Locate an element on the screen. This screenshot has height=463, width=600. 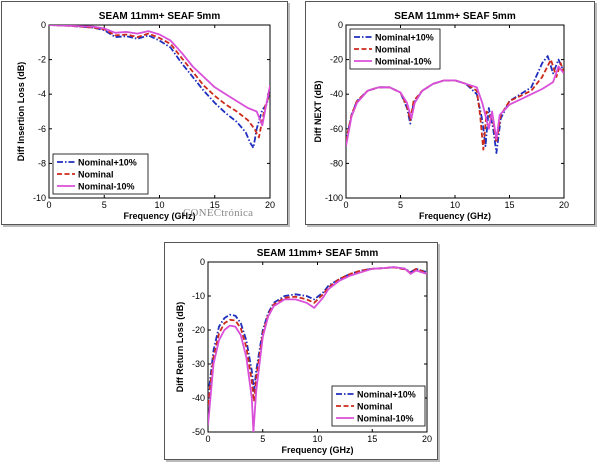
y-axis-label: Diff Insertion Loss (dB) is located at coordinates (21, 112).